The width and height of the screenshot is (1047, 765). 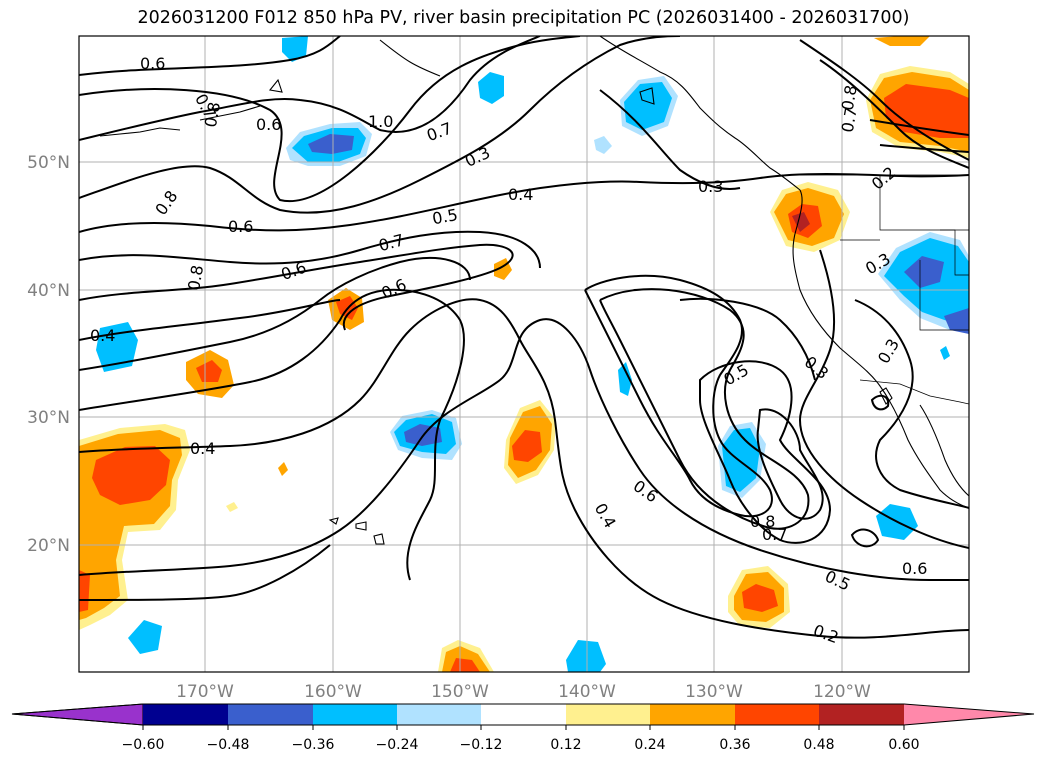 I want to click on colorbar-tick-marks, so click(x=523, y=727).